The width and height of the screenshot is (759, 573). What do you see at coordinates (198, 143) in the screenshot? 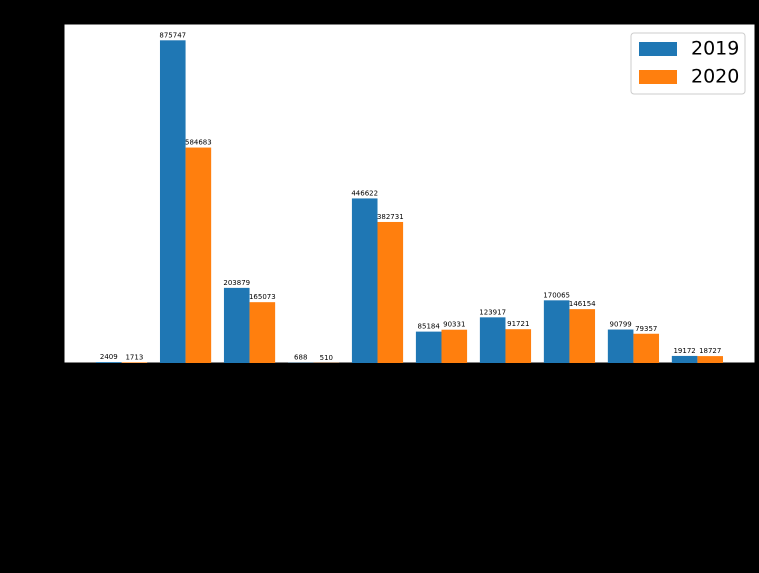
I see `data-label: 584683` at bounding box center [198, 143].